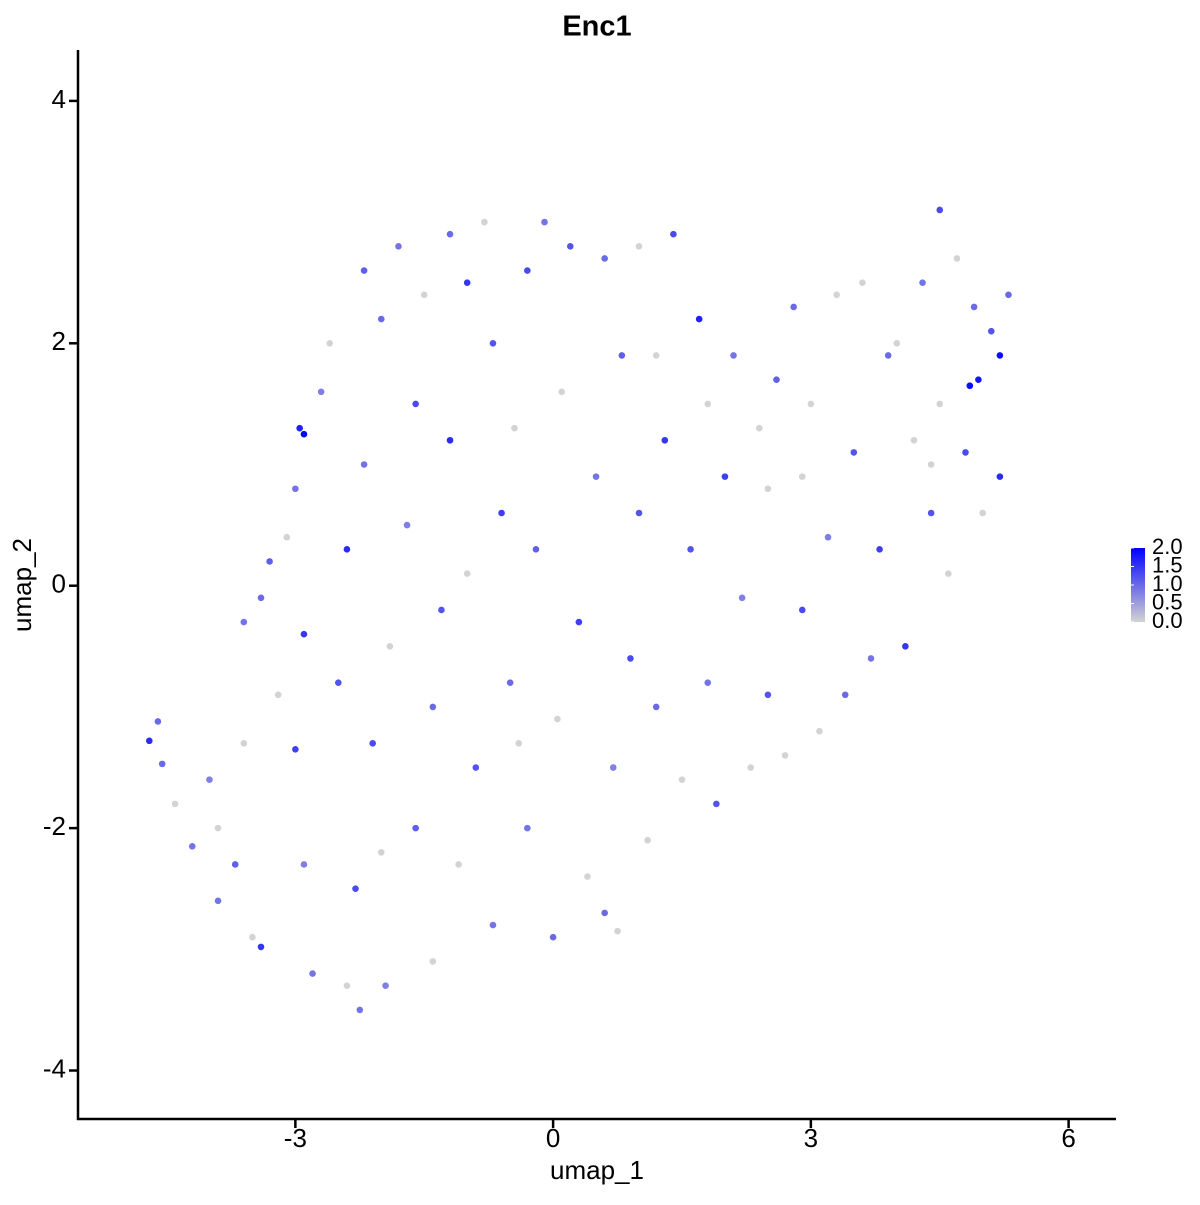  I want to click on color-tick-label: 2.0, so click(1167, 546).